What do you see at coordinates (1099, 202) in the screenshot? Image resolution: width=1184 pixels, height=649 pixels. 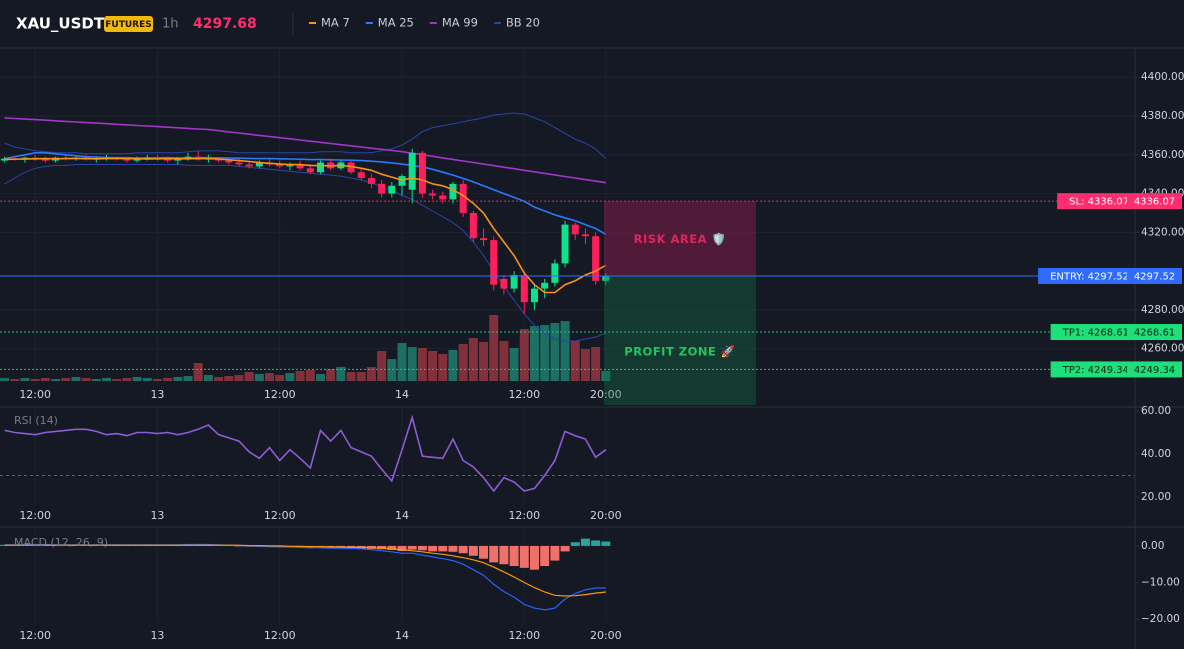 I see `level-label: SL: 4336.07` at bounding box center [1099, 202].